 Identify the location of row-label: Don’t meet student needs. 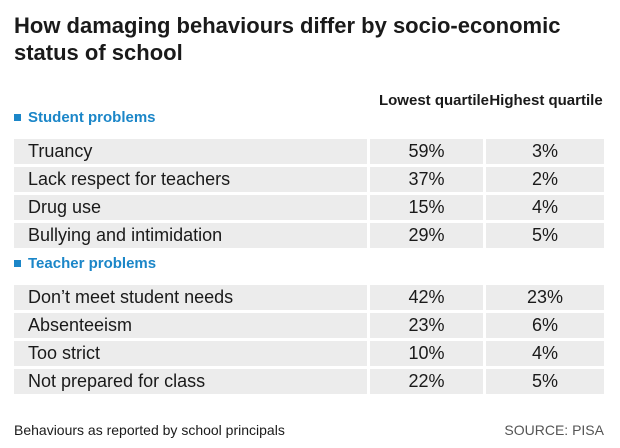
(190, 297).